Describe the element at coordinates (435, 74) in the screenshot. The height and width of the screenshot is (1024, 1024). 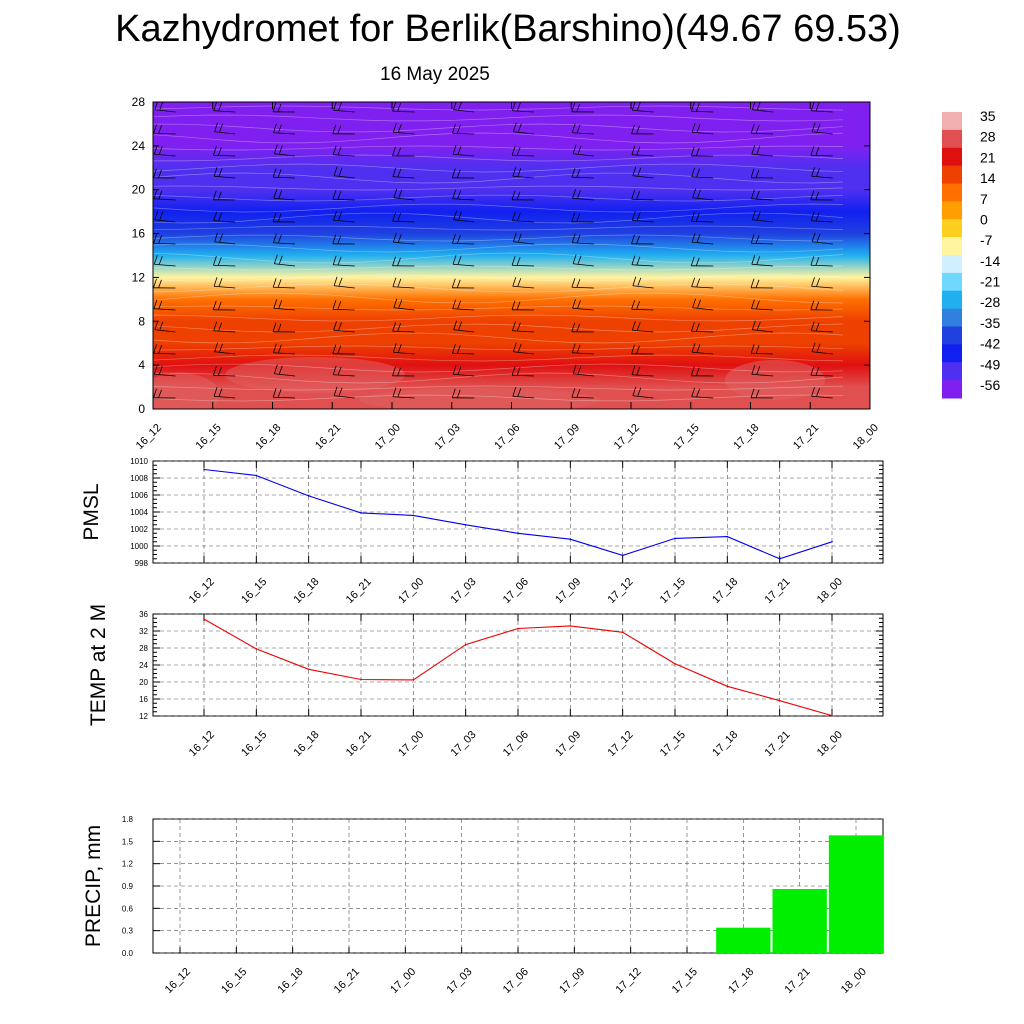
I see `chart-date: 16 May 2025` at that location.